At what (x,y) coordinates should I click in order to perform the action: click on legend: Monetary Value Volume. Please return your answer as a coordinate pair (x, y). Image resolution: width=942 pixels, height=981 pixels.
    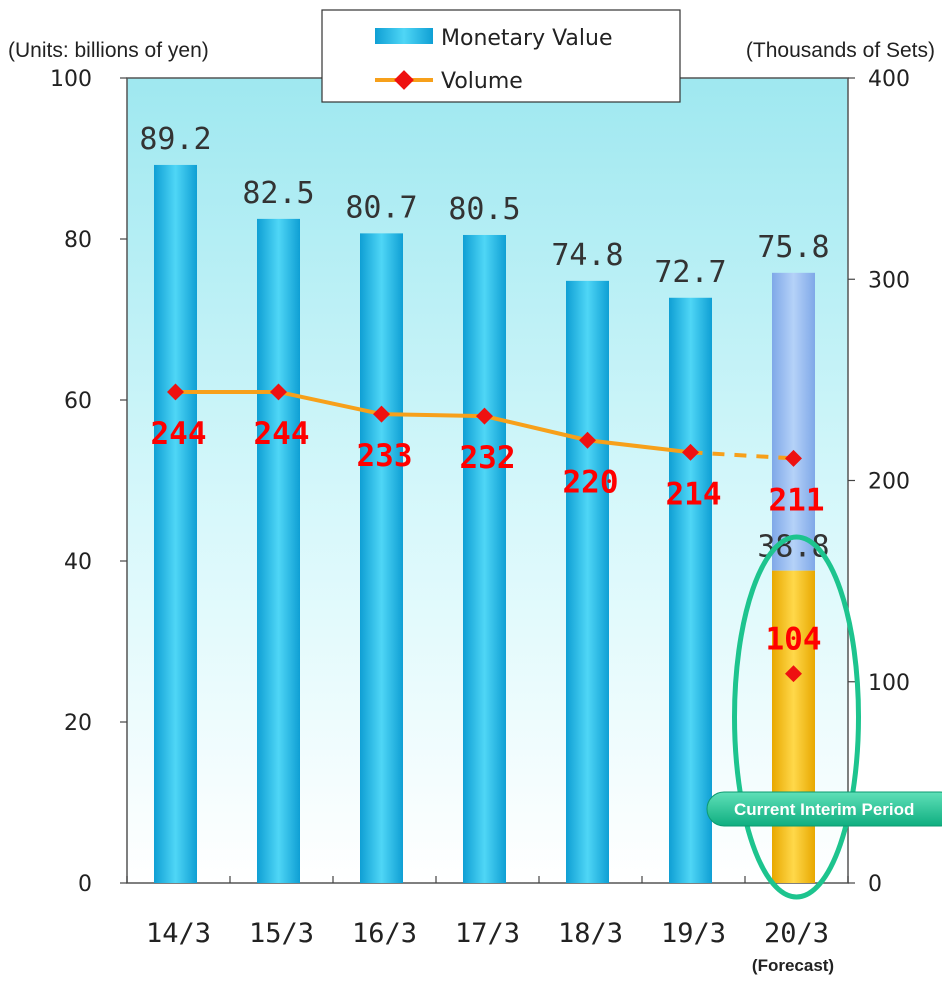
    Looking at the image, I should click on (501, 56).